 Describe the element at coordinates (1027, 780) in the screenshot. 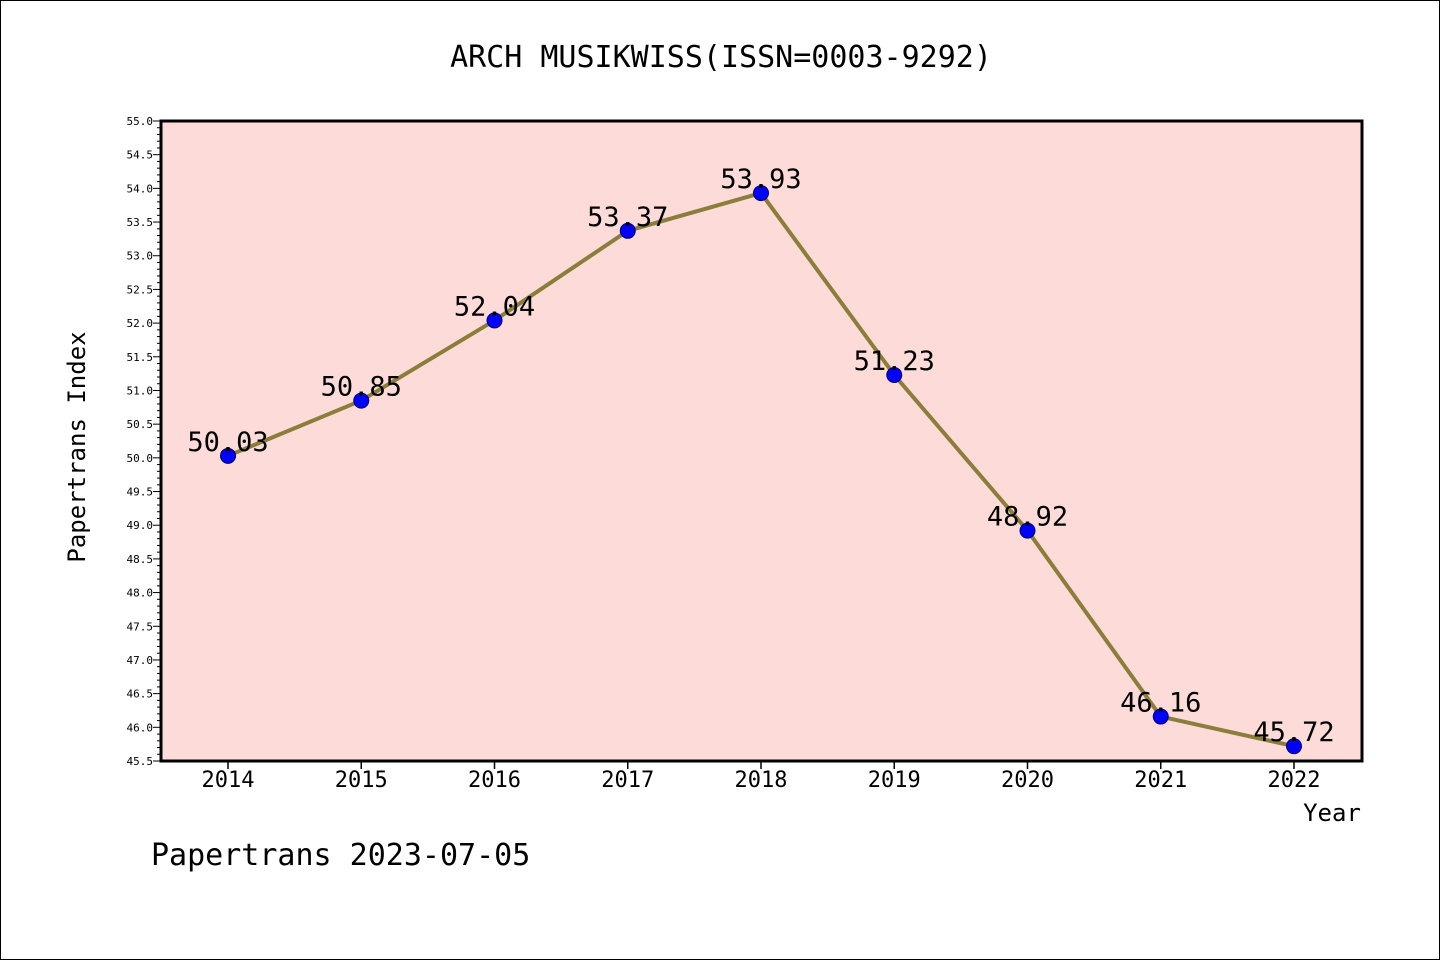

I see `x-tick-label: 2020` at that location.